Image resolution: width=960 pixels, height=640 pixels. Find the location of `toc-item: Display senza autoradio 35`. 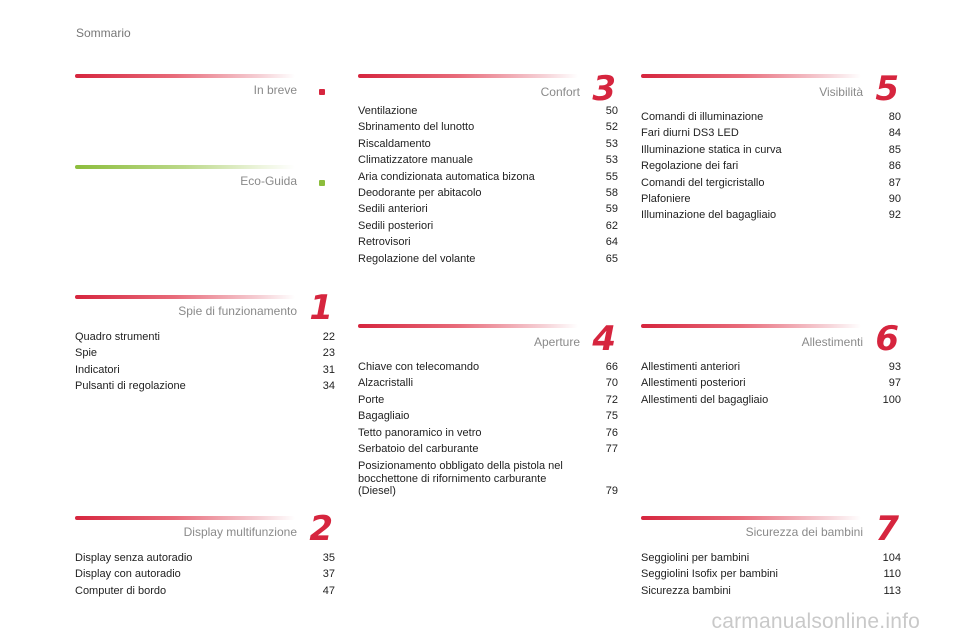

toc-item: Display senza autoradio 35 is located at coordinates (205, 558).